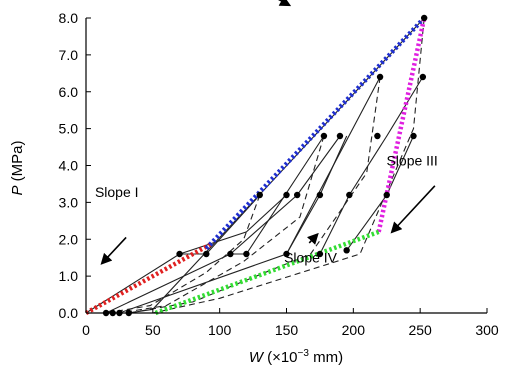 The width and height of the screenshot is (507, 369). What do you see at coordinates (420, 330) in the screenshot?
I see `x-tick-label: 250` at bounding box center [420, 330].